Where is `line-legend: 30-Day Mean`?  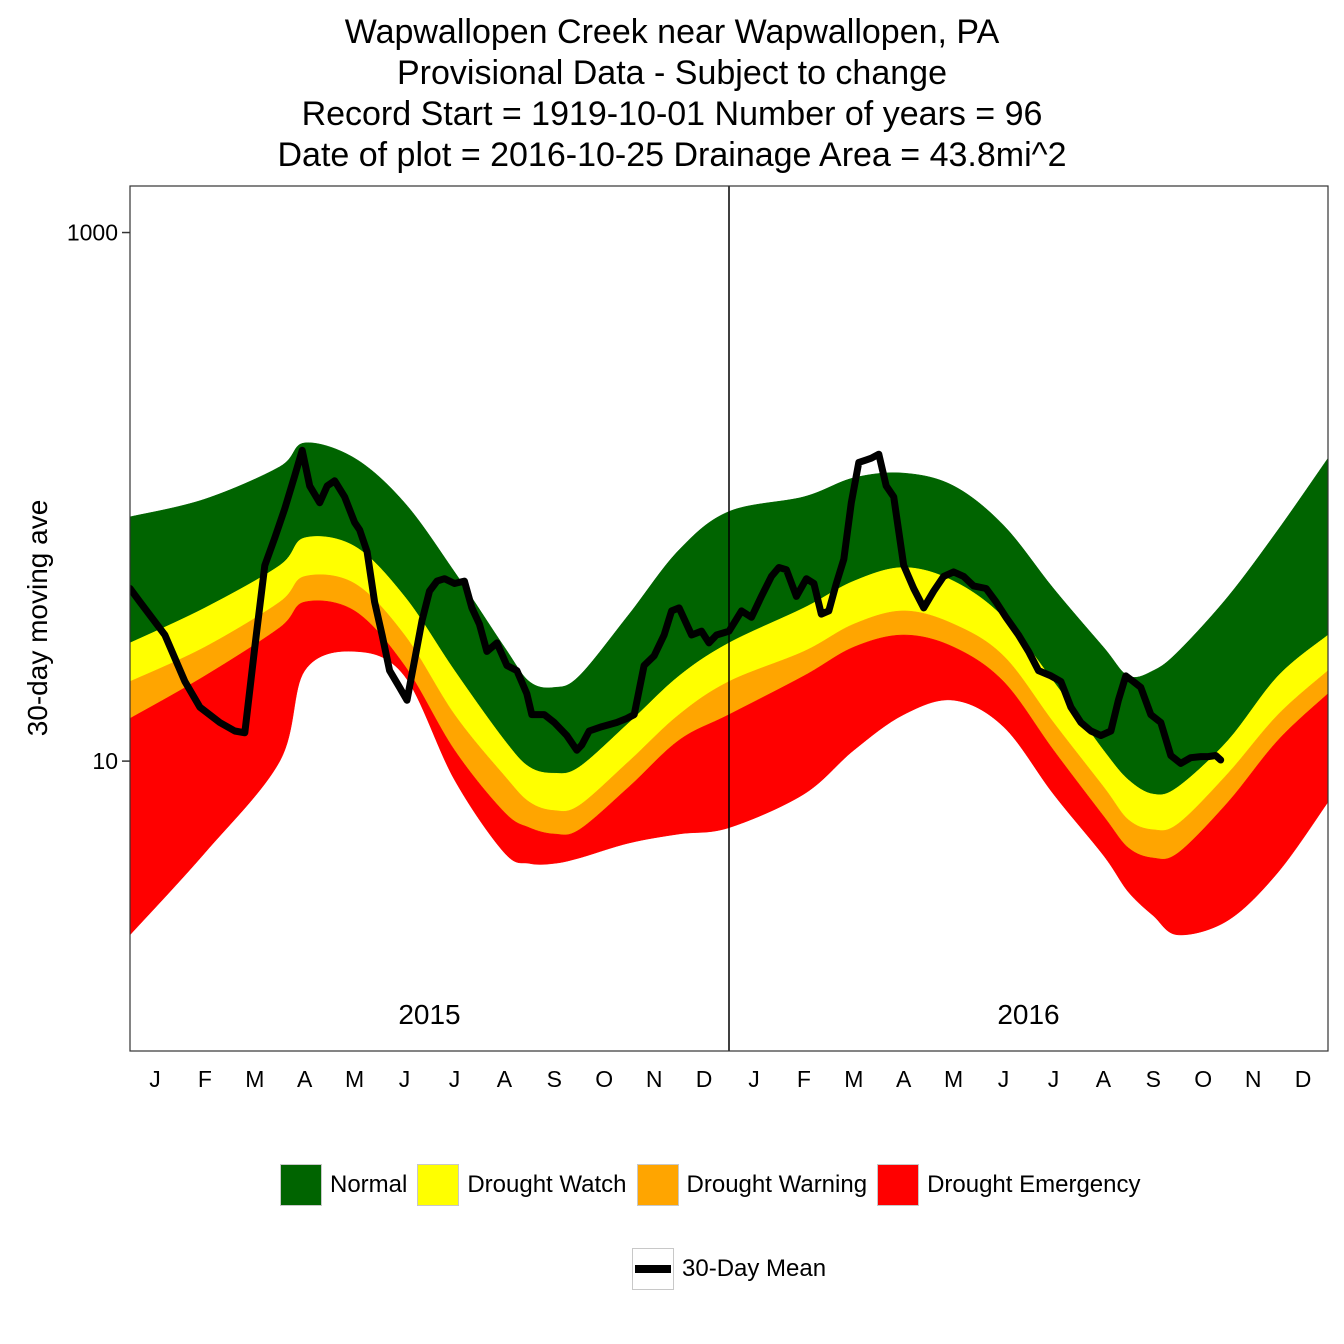
line-legend: 30-Day Mean is located at coordinates (734, 1269).